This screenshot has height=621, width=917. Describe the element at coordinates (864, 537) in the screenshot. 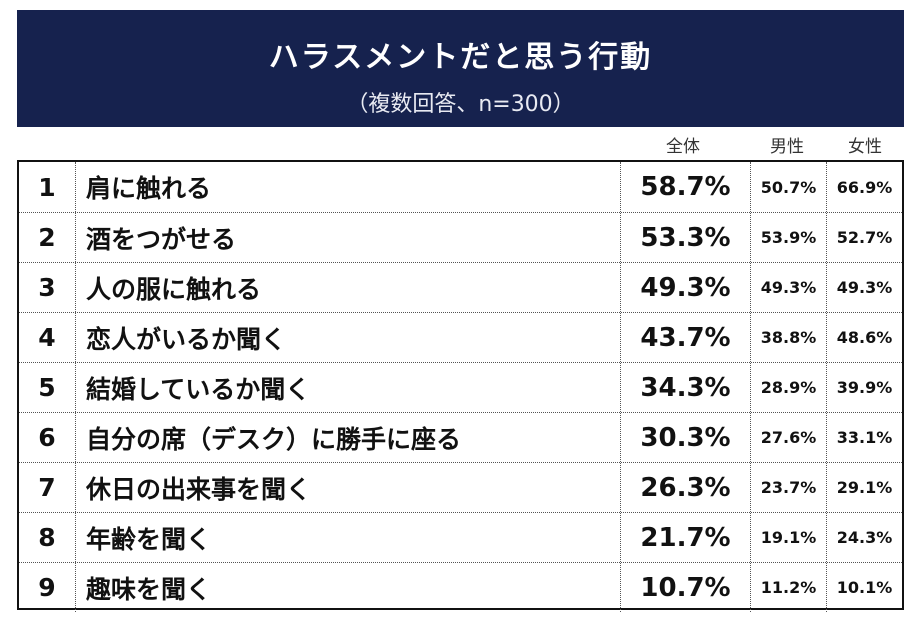

I see `female-cell: 24.3%` at that location.